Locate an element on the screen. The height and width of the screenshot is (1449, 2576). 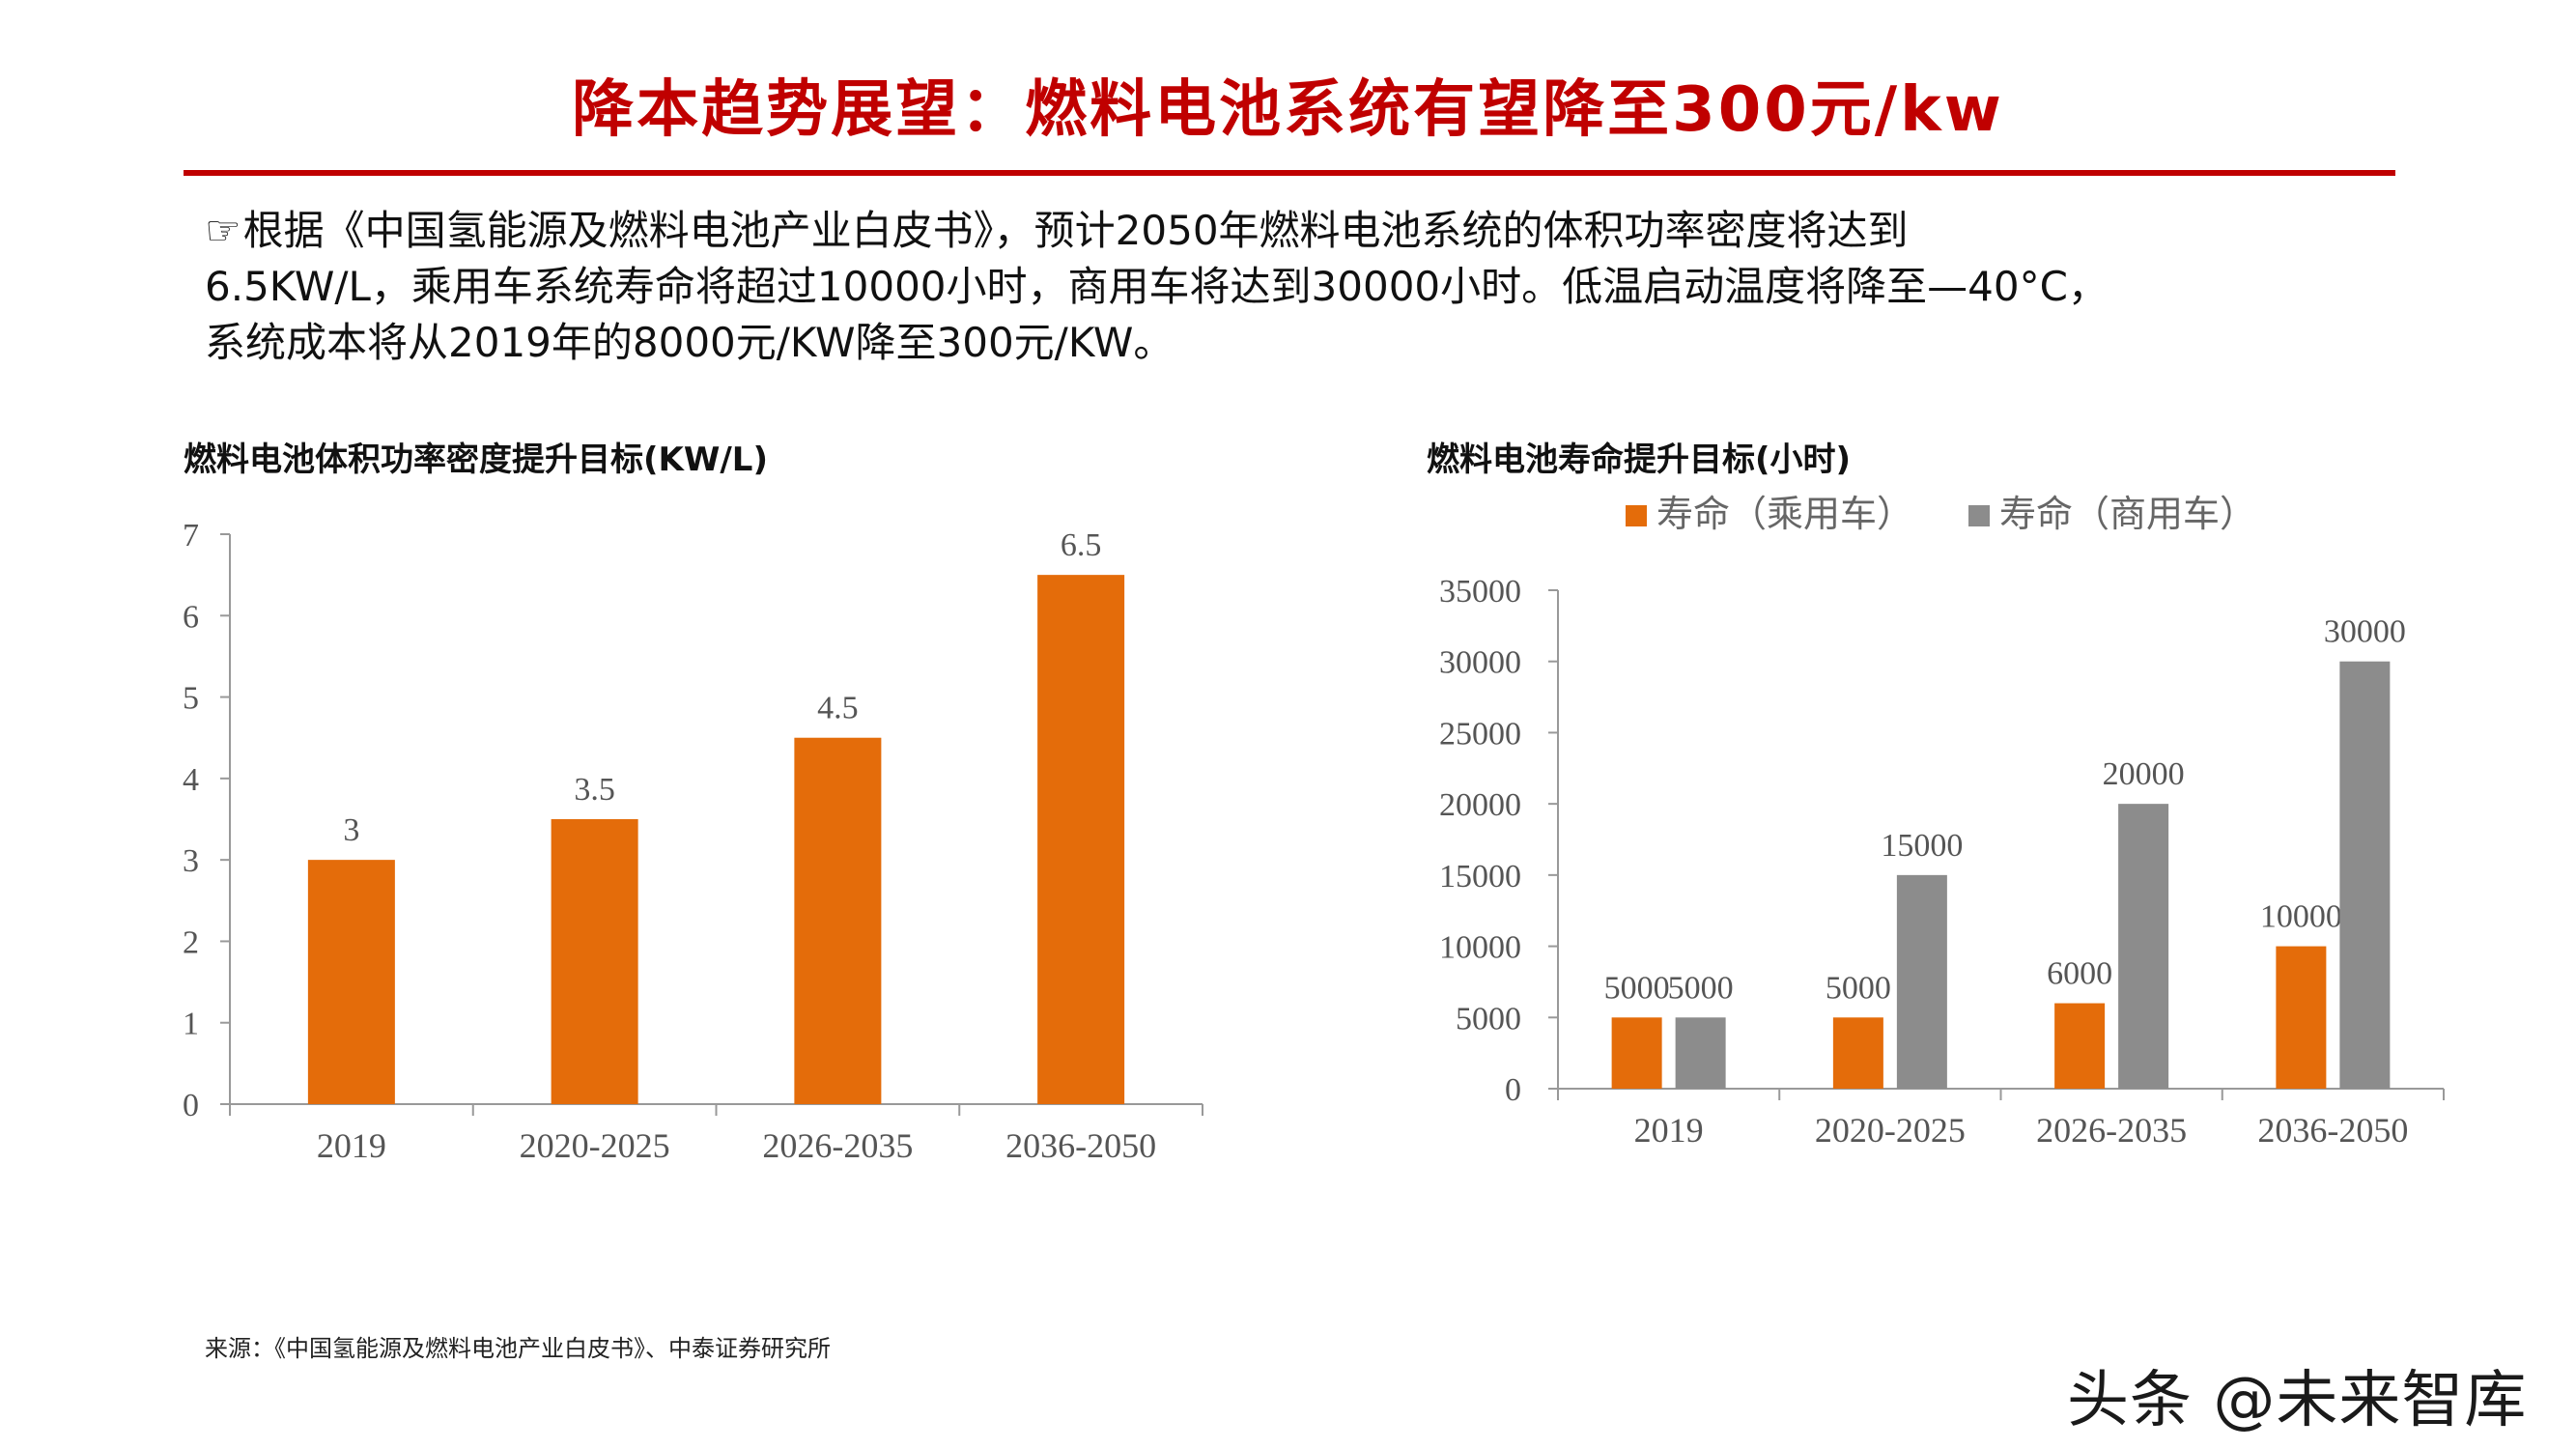
legend-label-passenger: 寿命（乘用车） is located at coordinates (1784, 515).